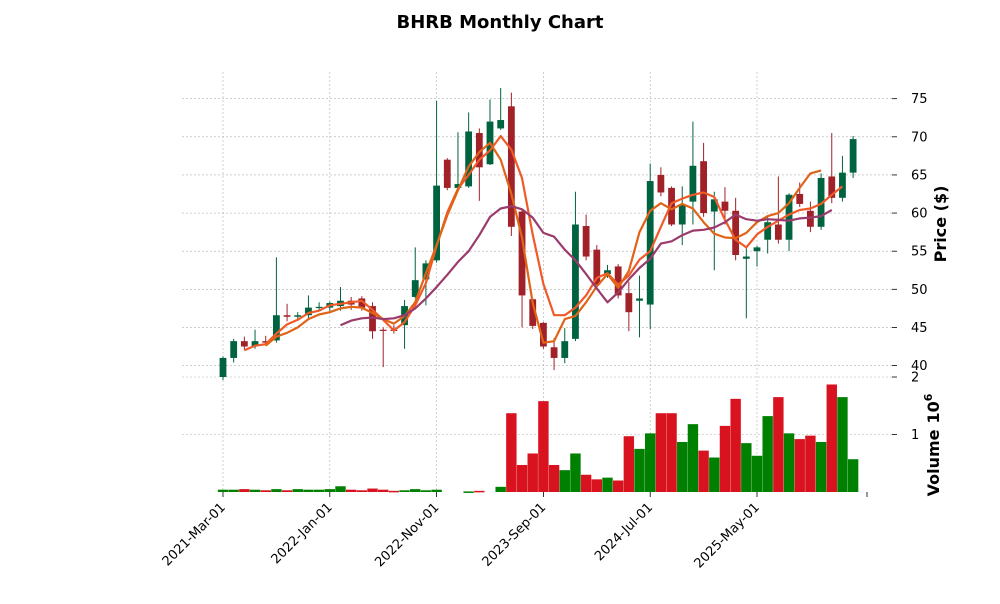 This screenshot has height=604, width=1000. I want to click on volume-layer, so click(538, 438).